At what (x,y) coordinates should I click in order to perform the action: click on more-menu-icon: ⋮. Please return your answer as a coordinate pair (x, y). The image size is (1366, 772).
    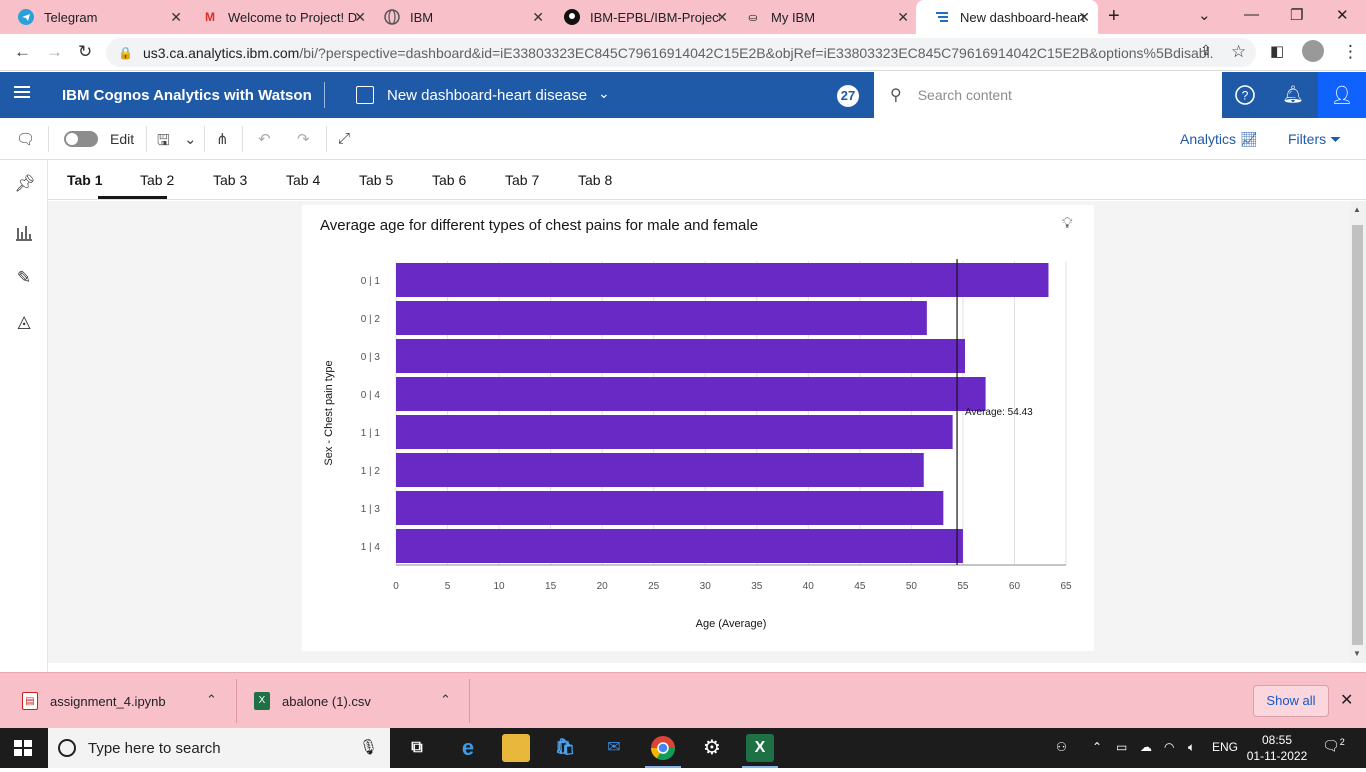
    Looking at the image, I should click on (1350, 51).